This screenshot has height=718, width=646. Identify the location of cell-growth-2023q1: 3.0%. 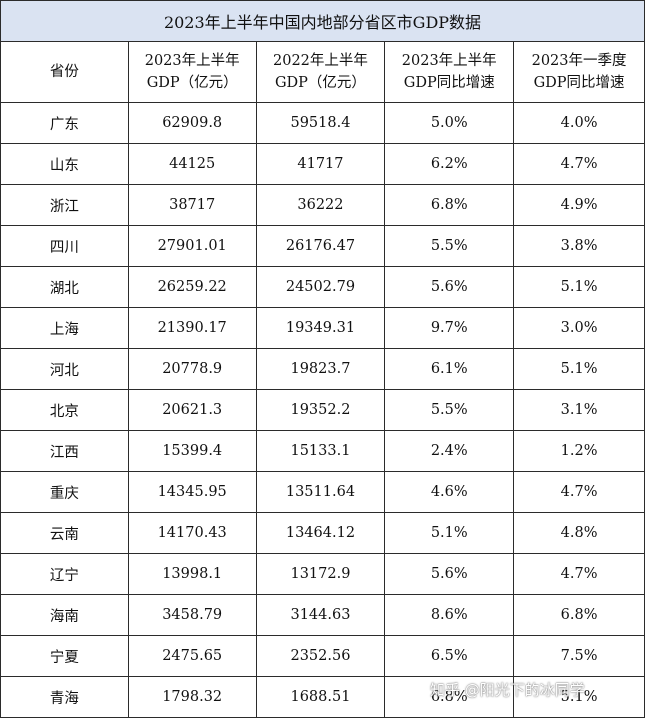
(579, 328).